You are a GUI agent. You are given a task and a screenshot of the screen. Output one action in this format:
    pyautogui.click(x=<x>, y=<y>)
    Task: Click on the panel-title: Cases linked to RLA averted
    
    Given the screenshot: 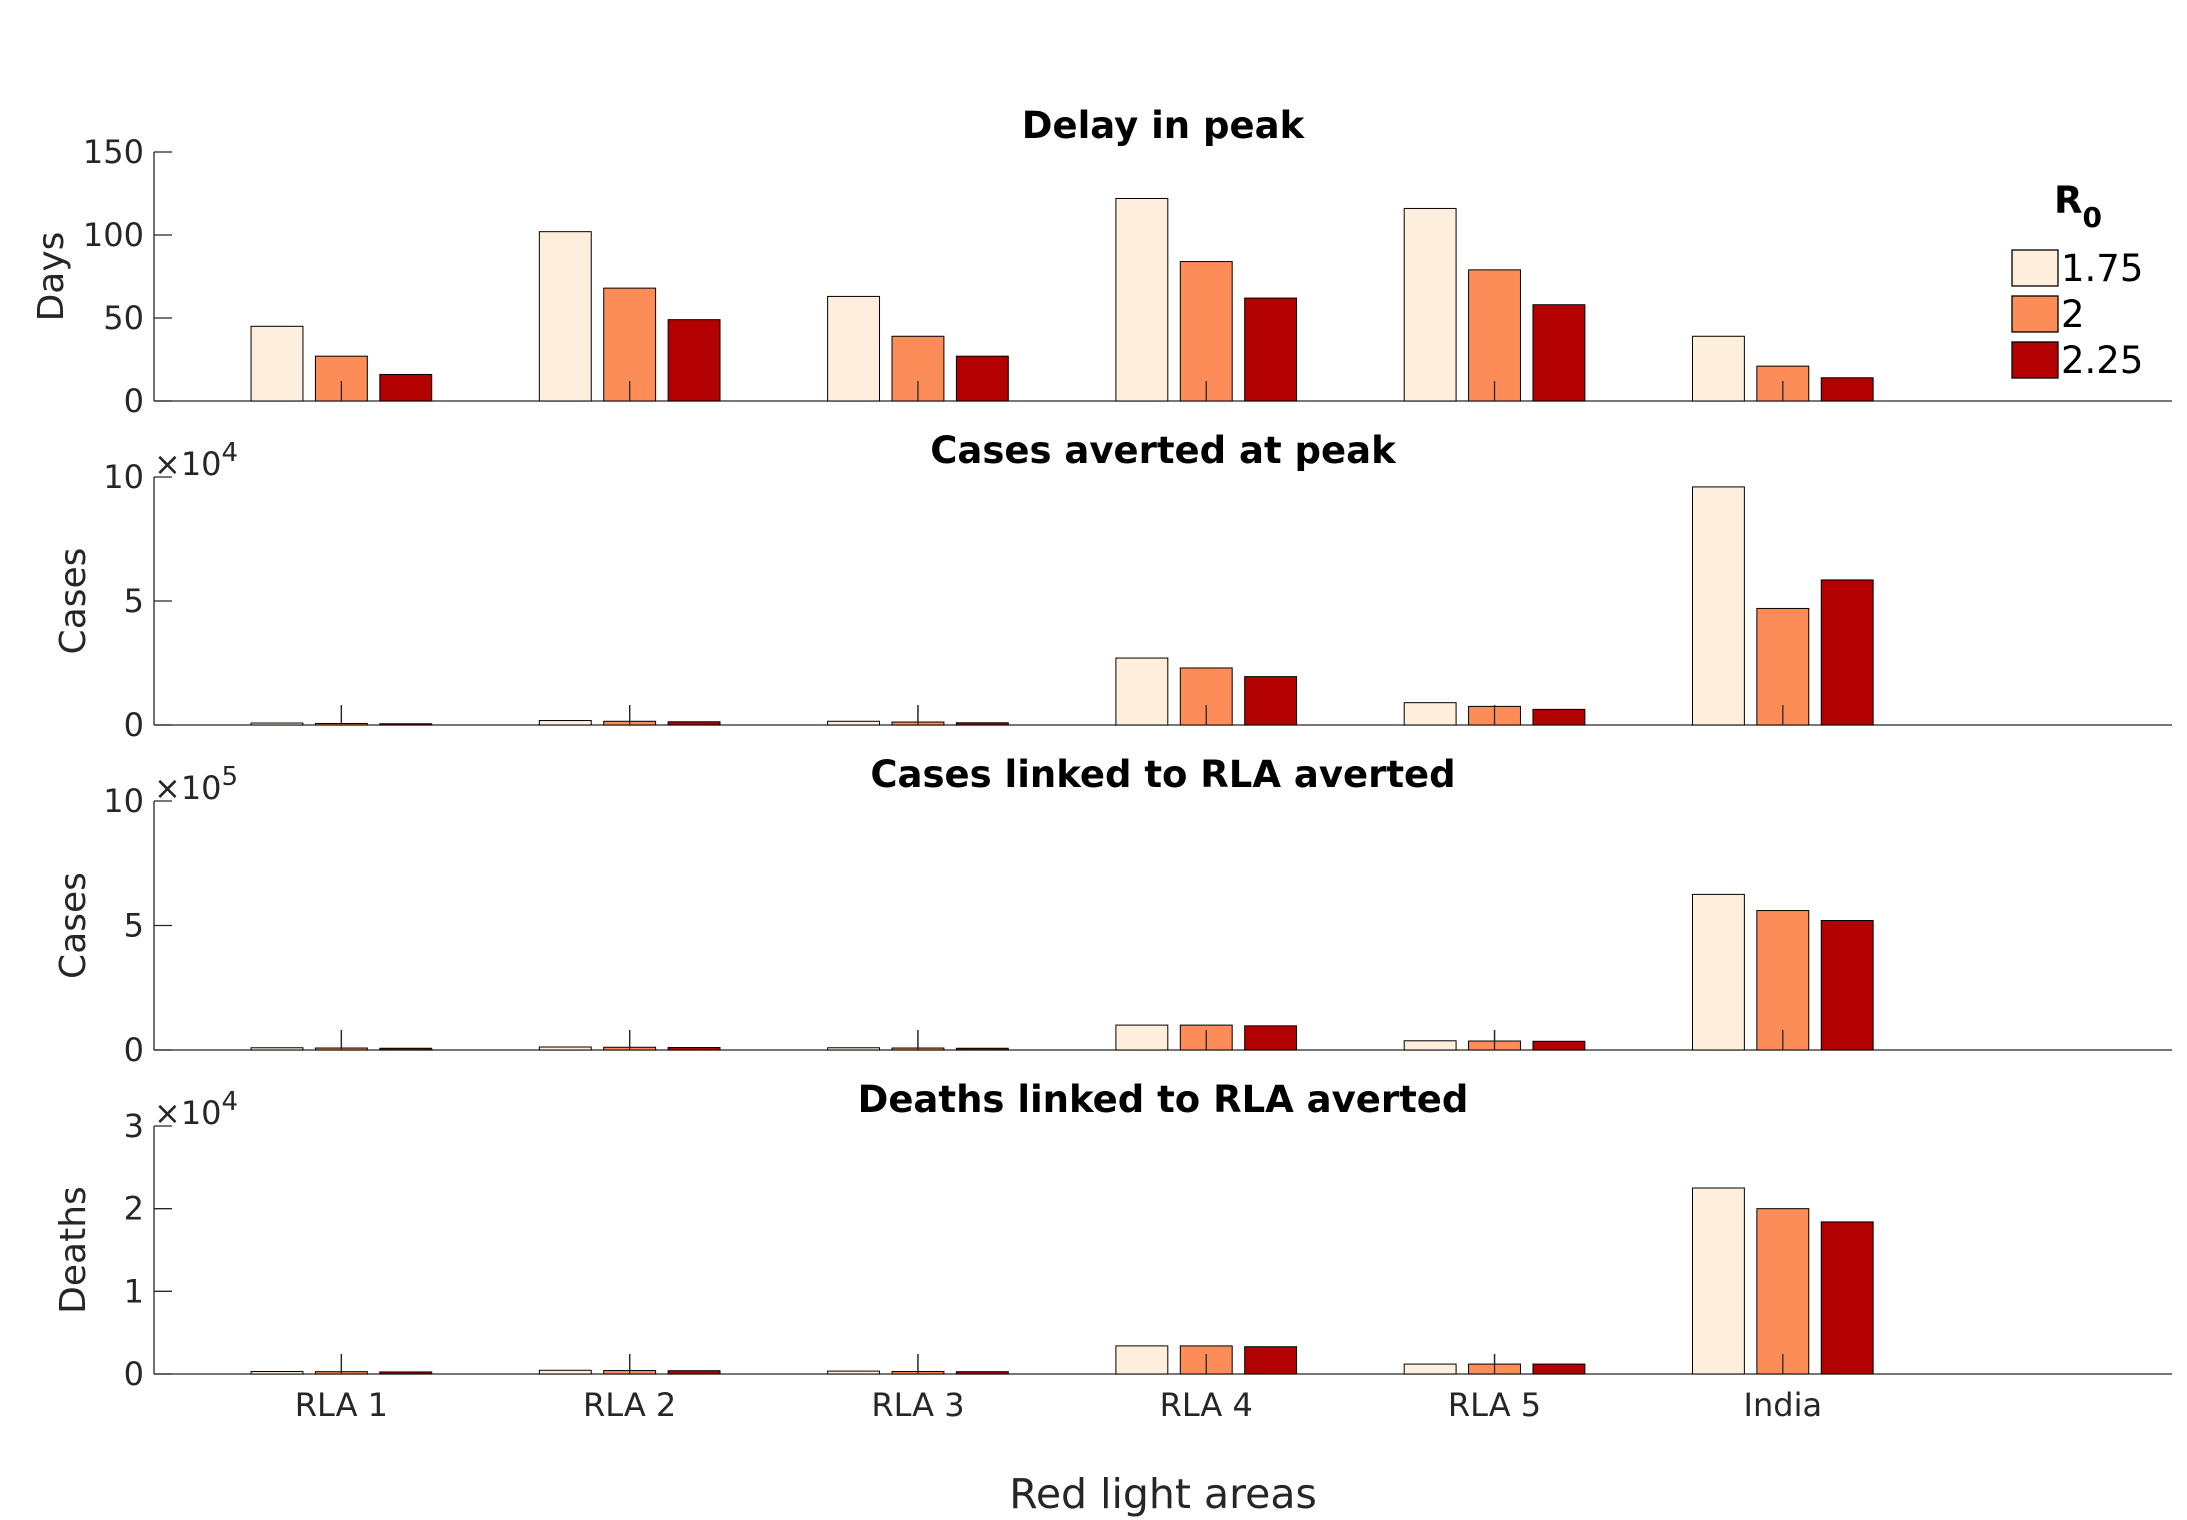 What is the action you would take?
    pyautogui.click(x=1162, y=774)
    